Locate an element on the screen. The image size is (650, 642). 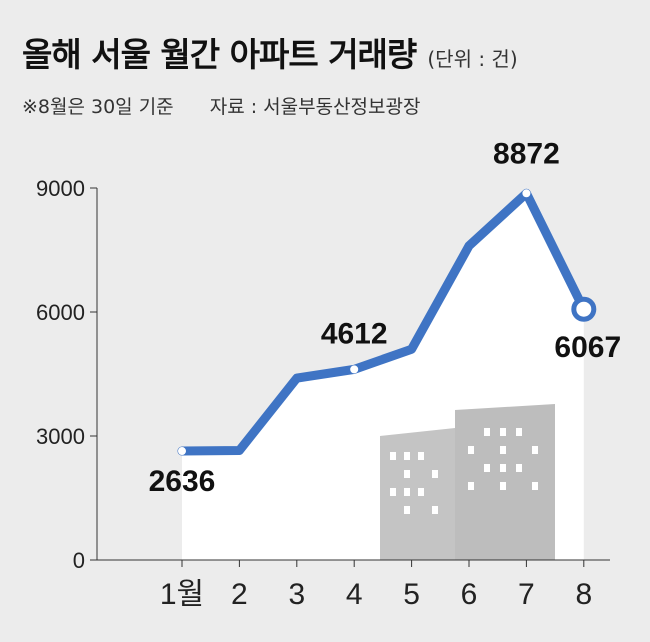
x-tick-label: 3 is located at coordinates (296, 594).